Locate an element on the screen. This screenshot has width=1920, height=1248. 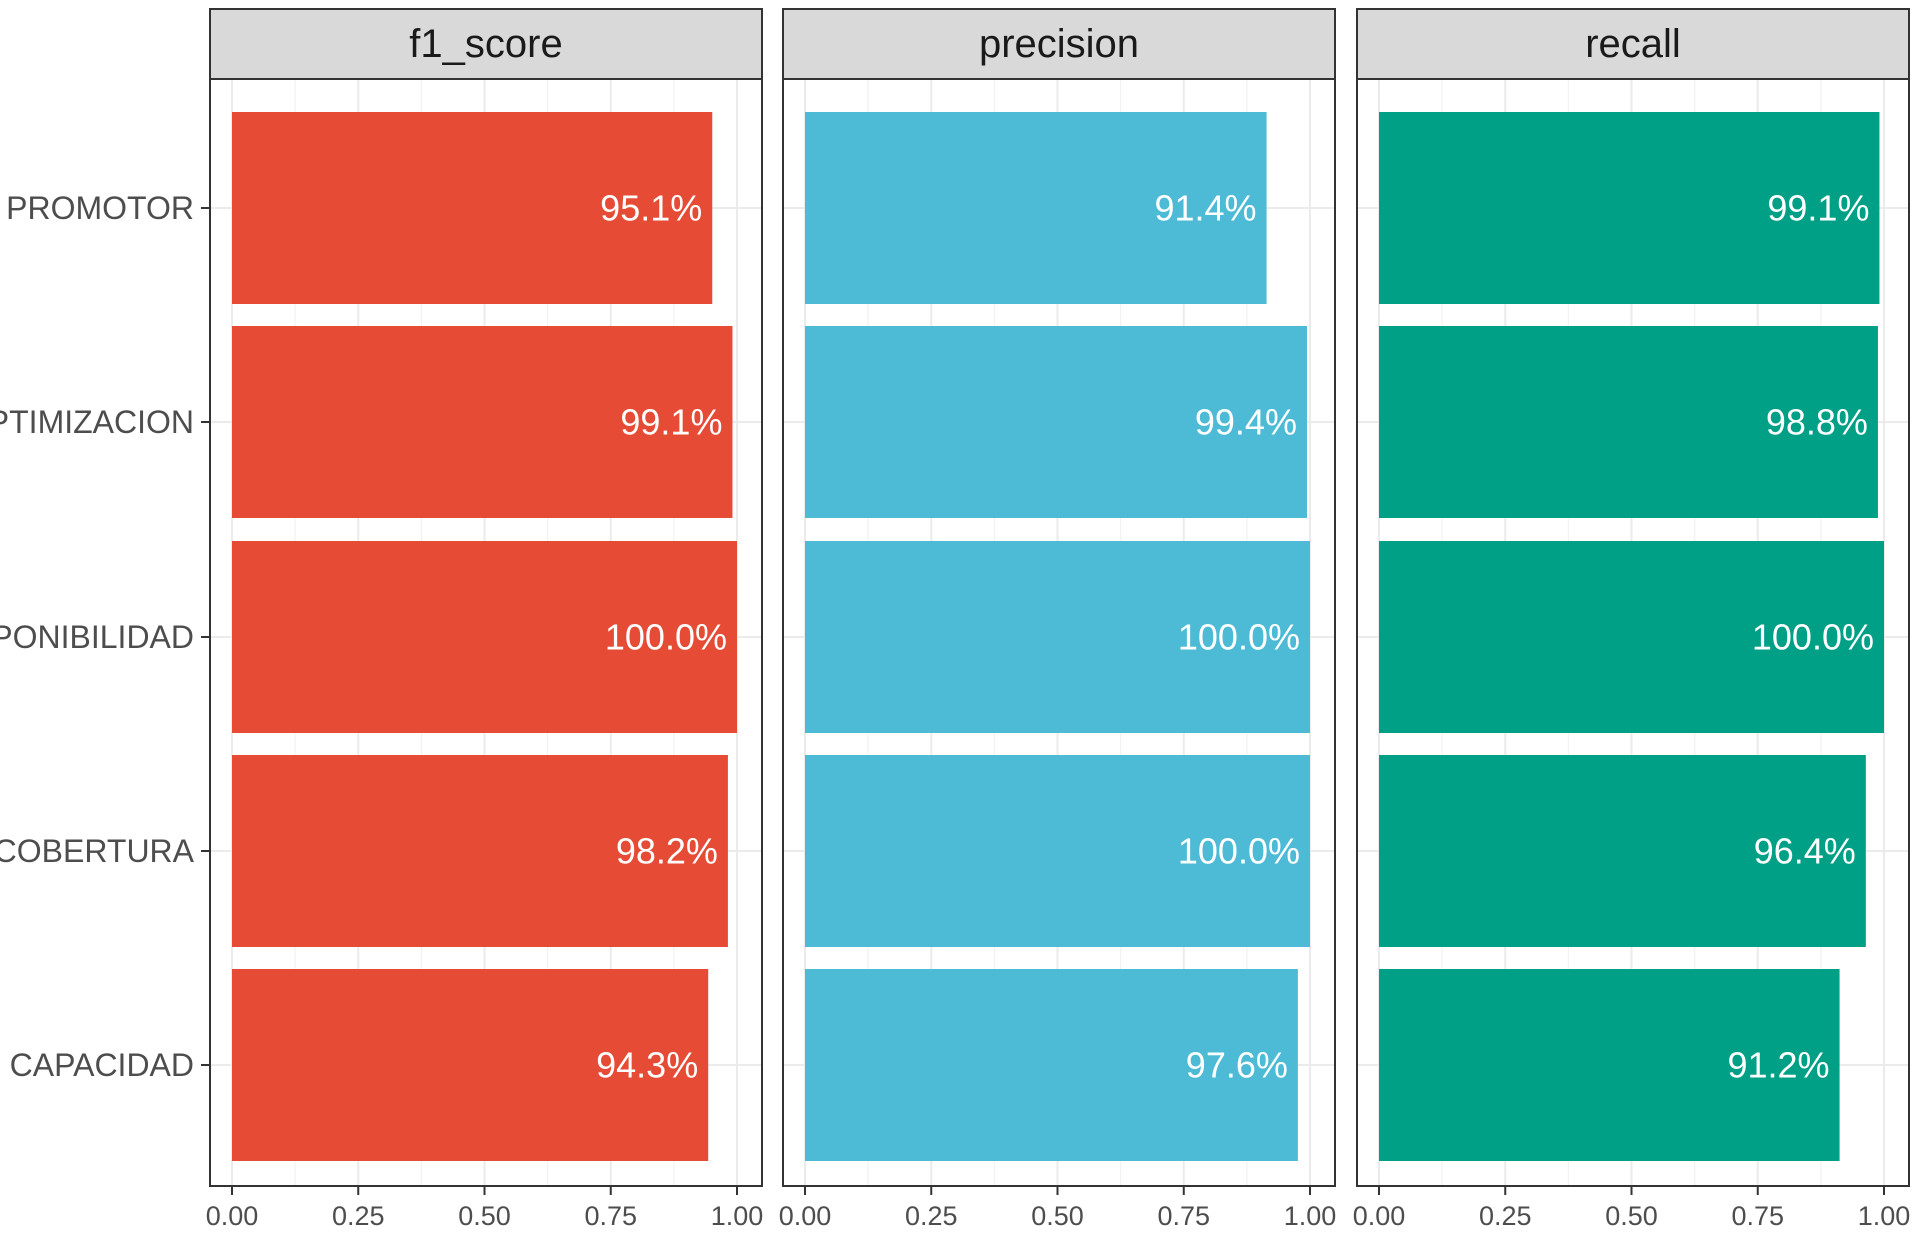
bar-recall-cobertura is located at coordinates (1622, 851).